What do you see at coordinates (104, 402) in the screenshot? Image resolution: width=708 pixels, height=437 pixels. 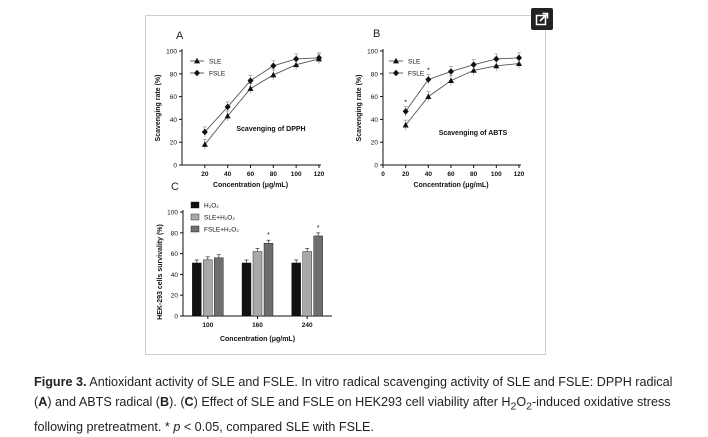 I see `caption-text-2: ) and ABTS radical (` at bounding box center [104, 402].